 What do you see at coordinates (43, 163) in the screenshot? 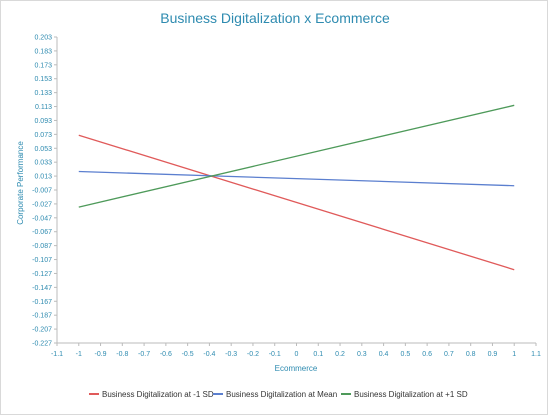
I see `y-tick-label: 0.033` at bounding box center [43, 163].